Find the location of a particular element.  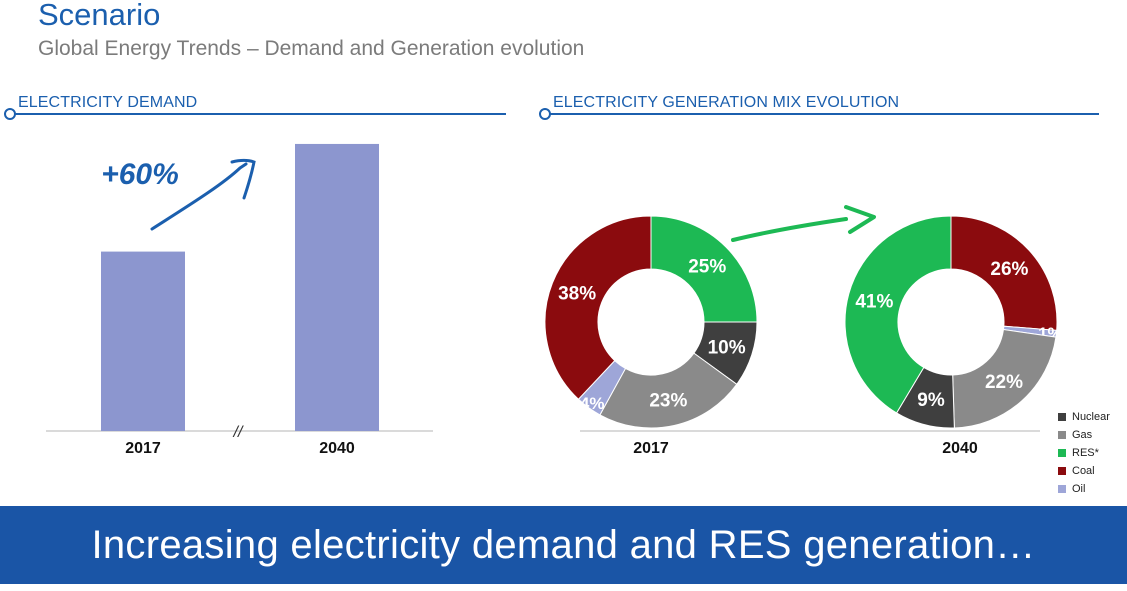

slice-label-2017-nuclear: 10% is located at coordinates (727, 347).